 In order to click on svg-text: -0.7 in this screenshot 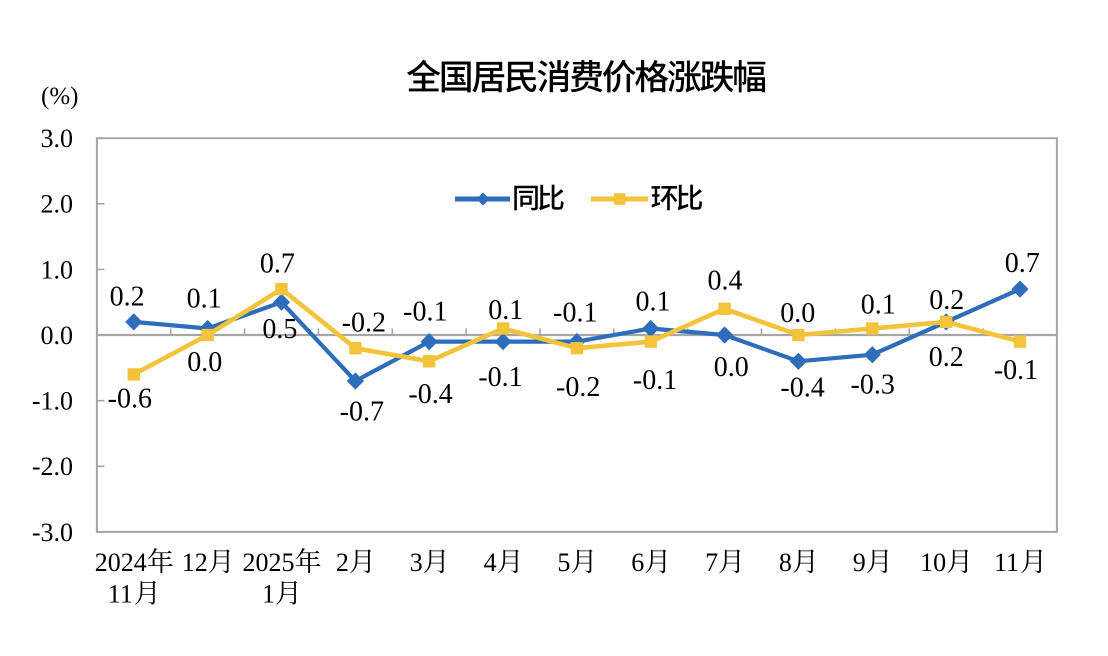, I will do `click(362, 411)`.